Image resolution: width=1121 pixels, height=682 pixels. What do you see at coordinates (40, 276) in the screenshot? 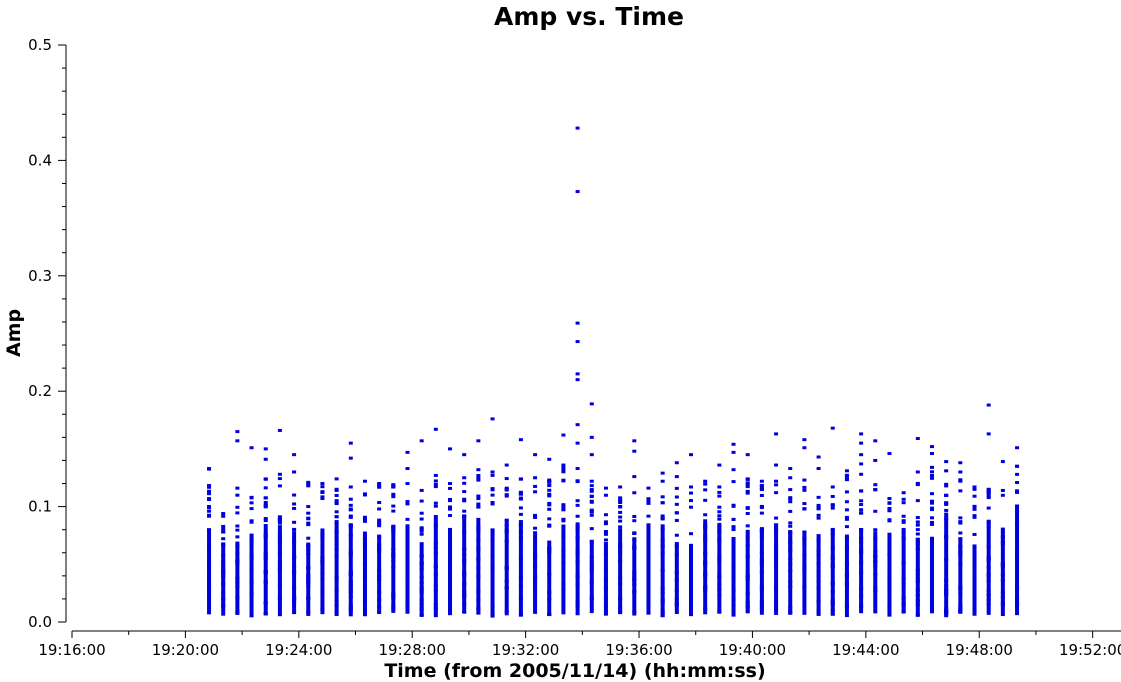
I see `y-tick-label: 0.3` at bounding box center [40, 276].